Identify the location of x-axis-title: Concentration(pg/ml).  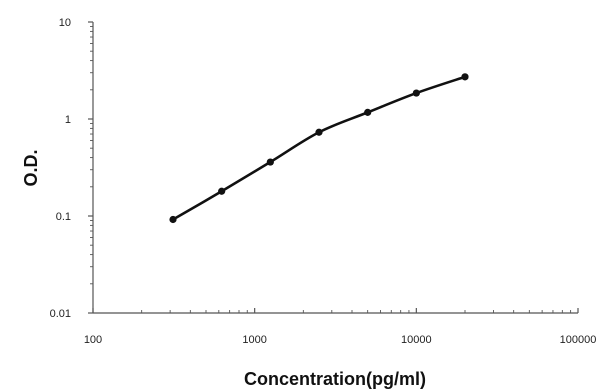
(335, 379).